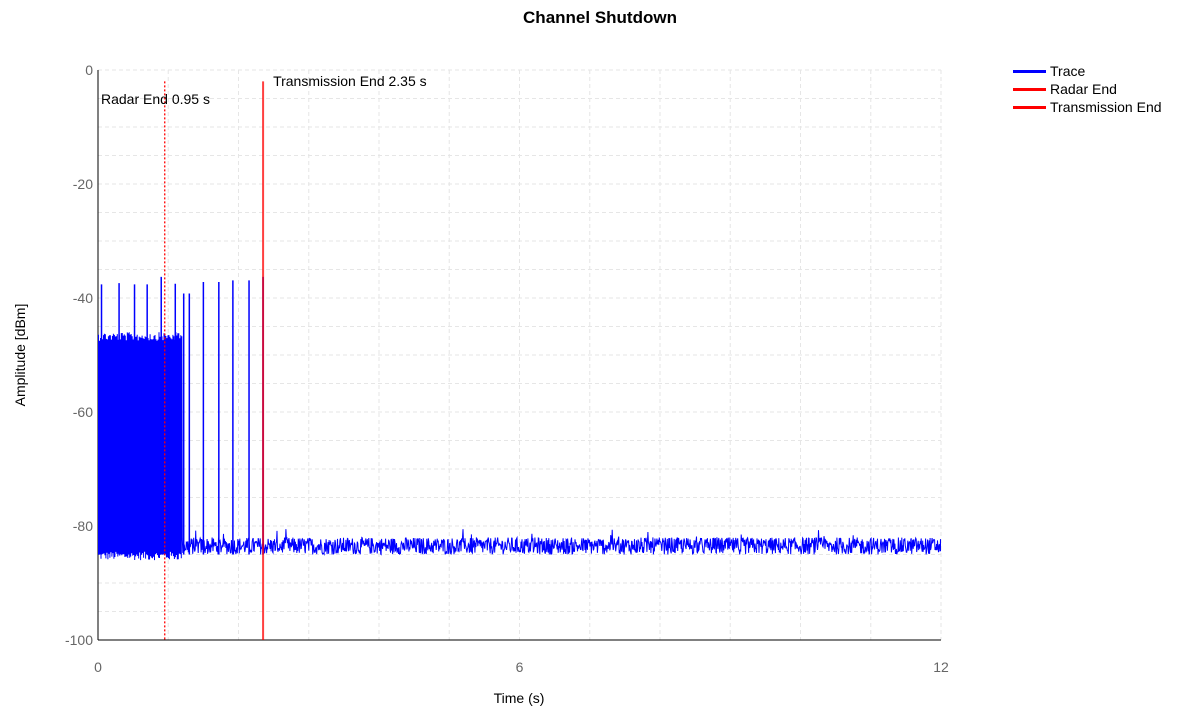  I want to click on x-tick-label: 0, so click(98, 667).